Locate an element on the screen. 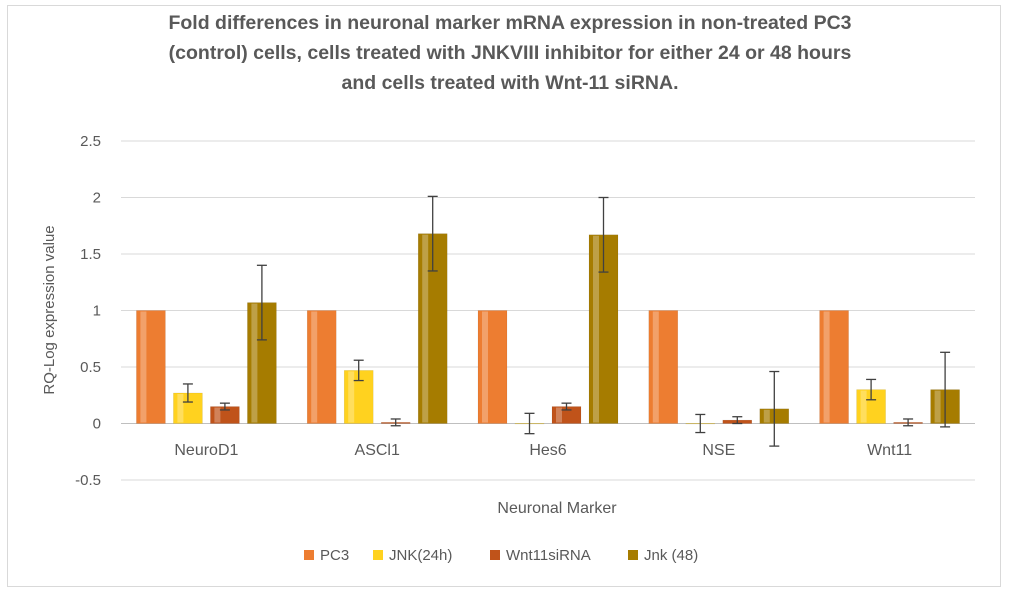 This screenshot has height=597, width=1010. chart-title-line-3: and cells treated with Wnt-11 siRNA. is located at coordinates (510, 83).